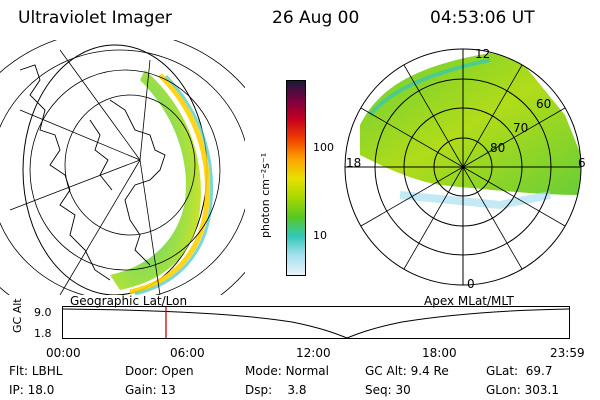 This screenshot has width=600, height=400. Describe the element at coordinates (544, 104) in the screenshot. I see `mlat-label-60: 60` at that location.